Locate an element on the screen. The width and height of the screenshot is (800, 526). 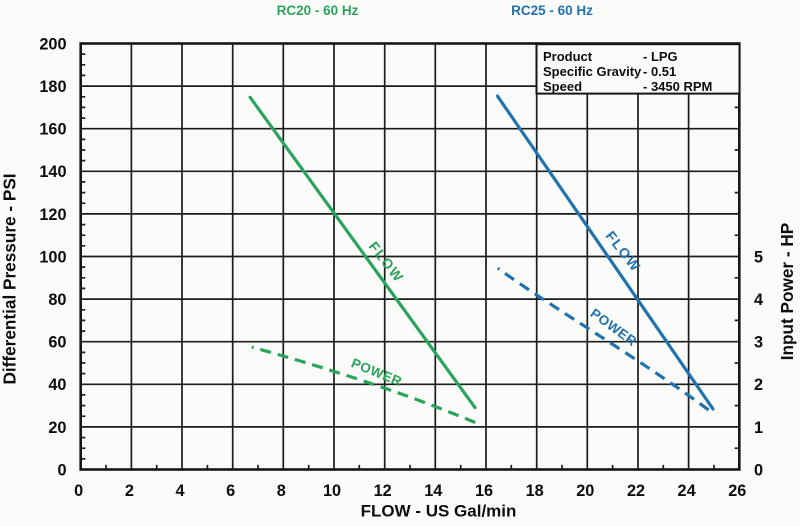
svg-text: Input Power - HP is located at coordinates (787, 292).